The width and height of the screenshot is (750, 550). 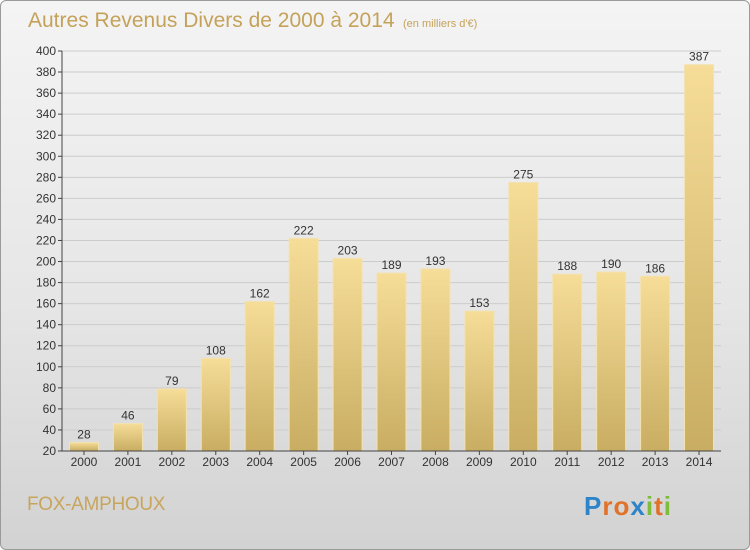 What do you see at coordinates (96, 504) in the screenshot?
I see `commune-name: FOX-AMPHOUX` at bounding box center [96, 504].